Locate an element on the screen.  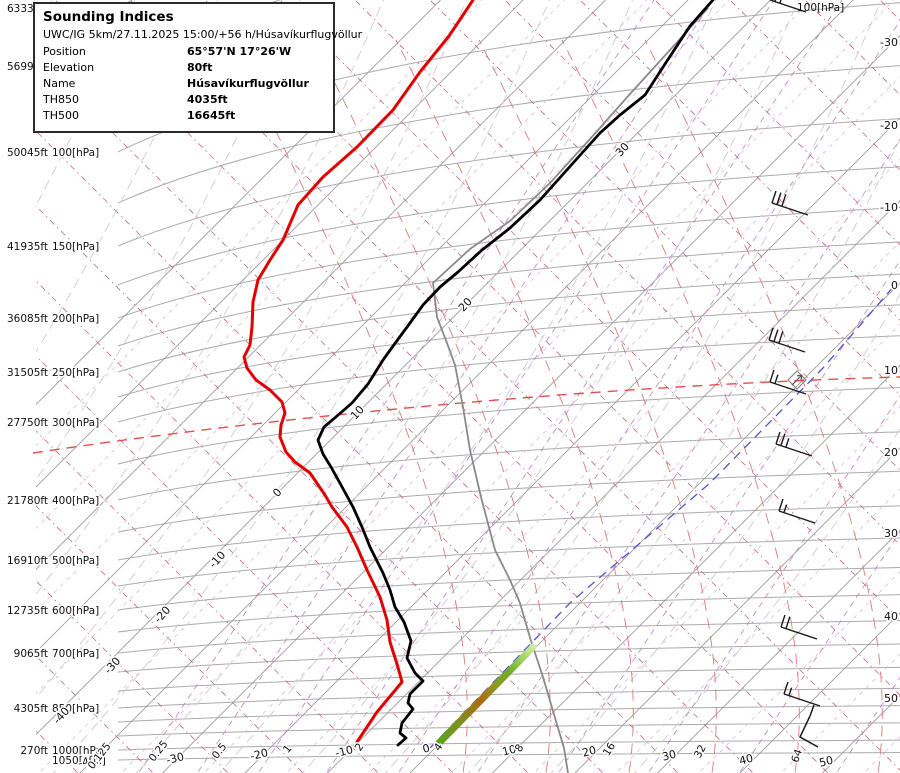
mixing-ratio-label: 1 is located at coordinates (288, 749).